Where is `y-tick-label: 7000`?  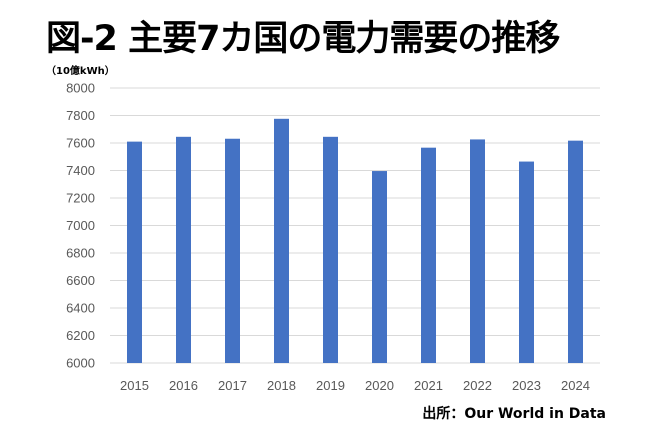 y-tick-label: 7000 is located at coordinates (80, 225).